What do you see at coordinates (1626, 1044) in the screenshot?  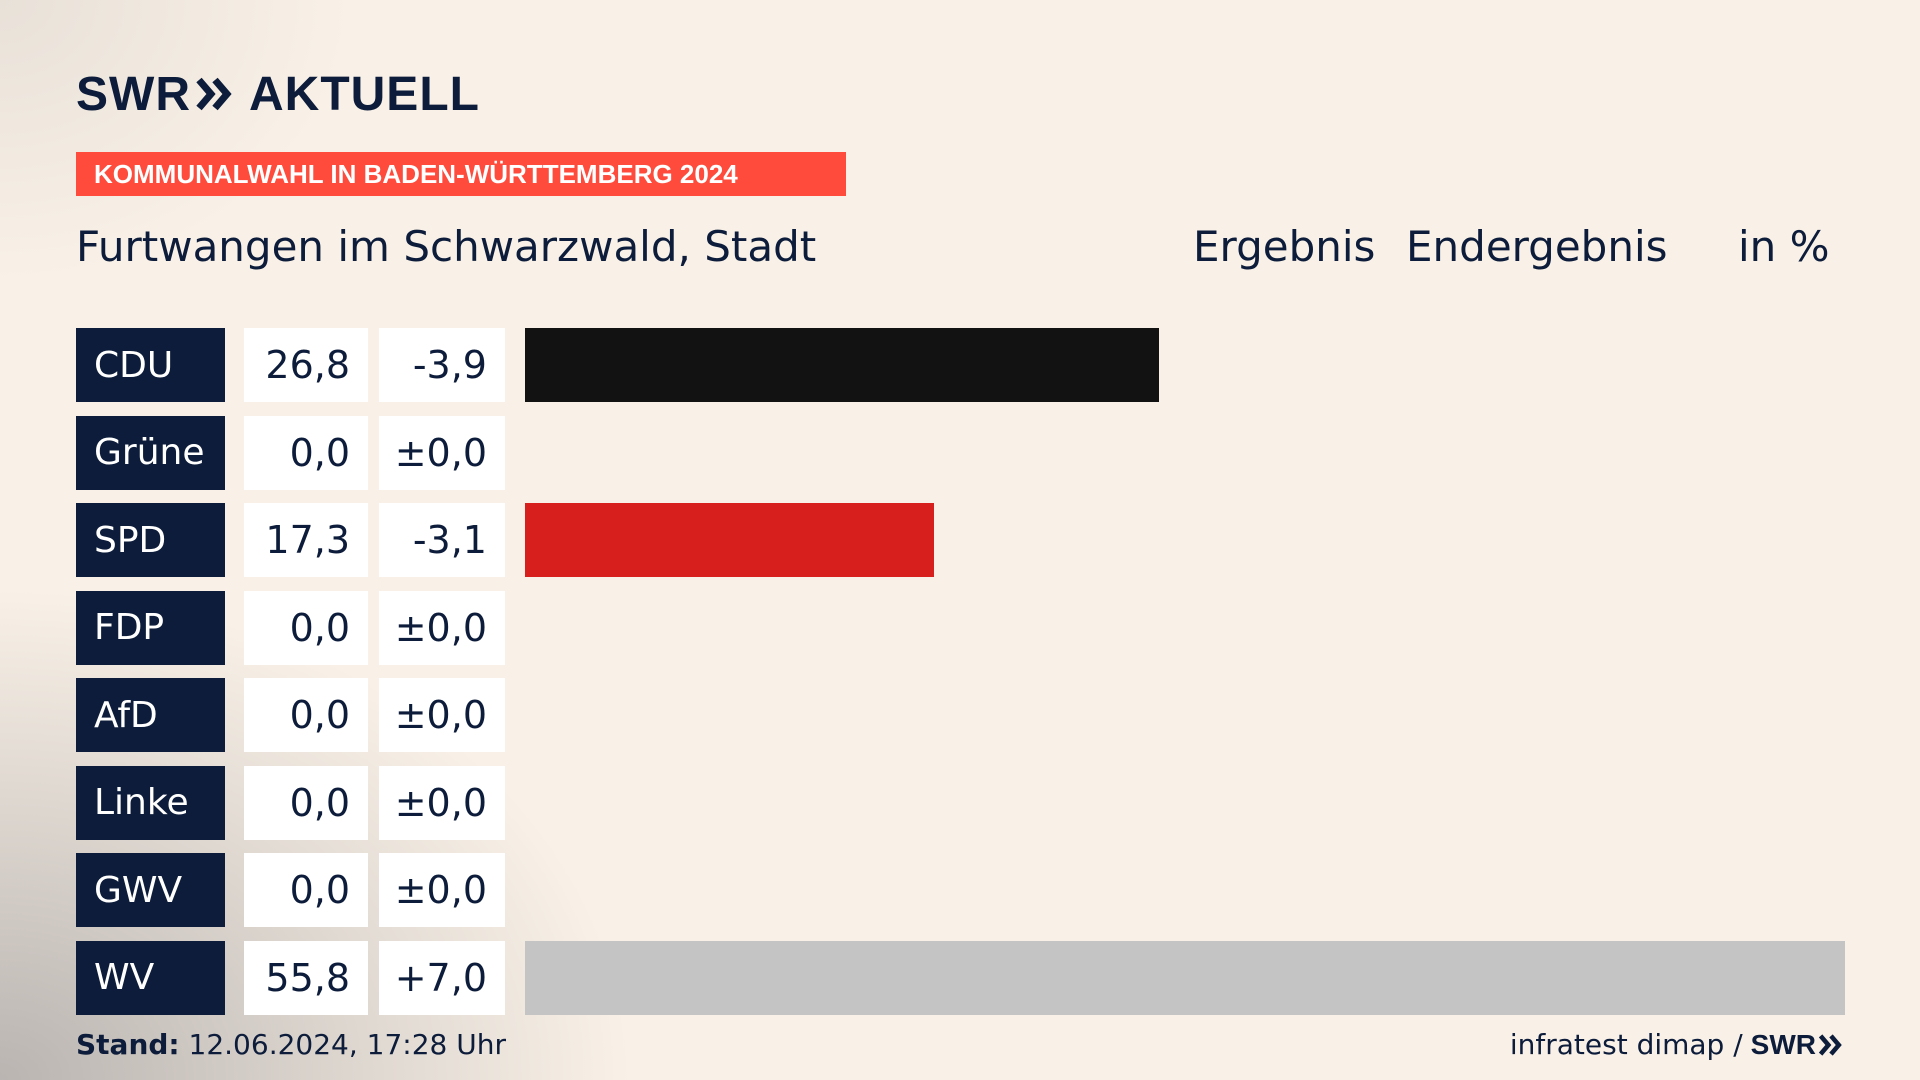 I see `source-text: infratest dimap /` at bounding box center [1626, 1044].